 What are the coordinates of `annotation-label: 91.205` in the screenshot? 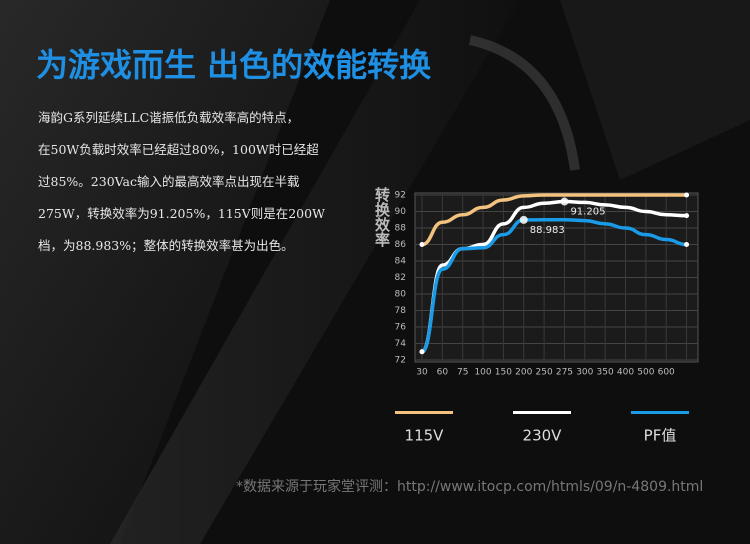 It's located at (587, 212).